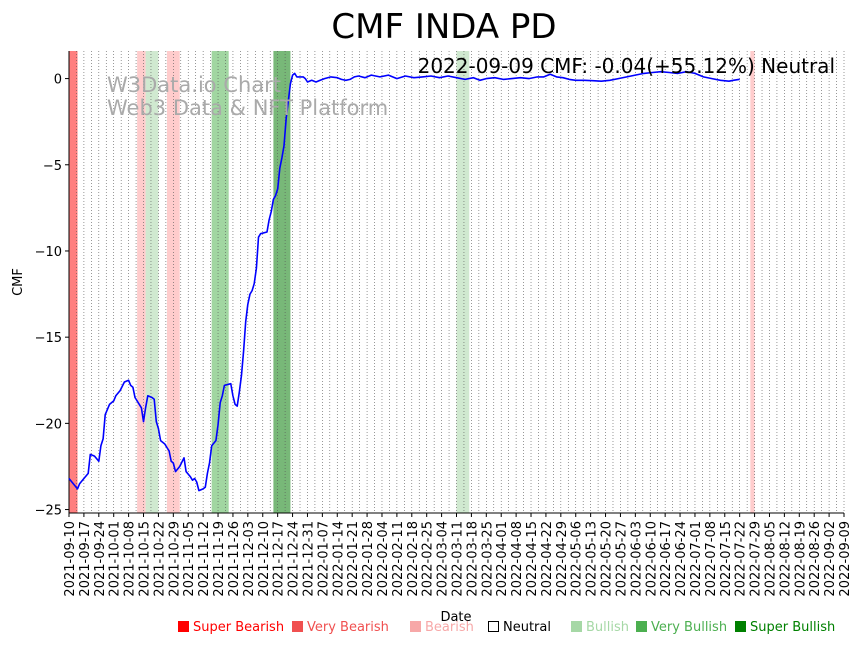  What do you see at coordinates (793, 627) in the screenshot?
I see `legend-label: Super Bullish` at bounding box center [793, 627].